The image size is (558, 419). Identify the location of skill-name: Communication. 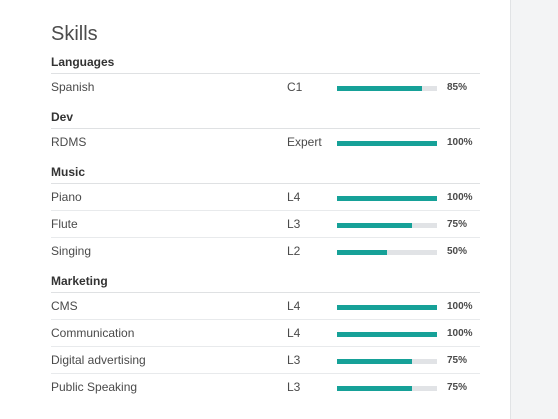
(93, 333).